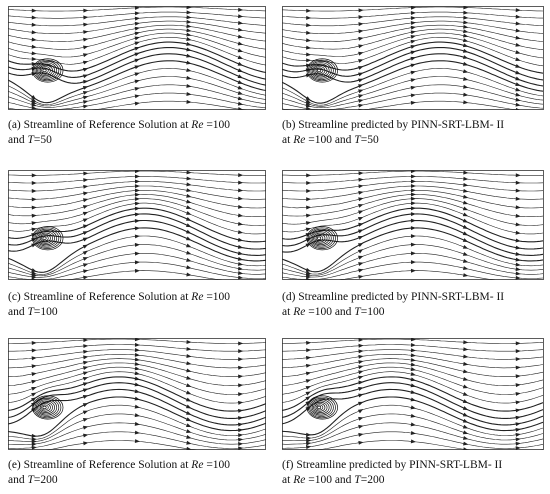 This screenshot has height=494, width=550. Describe the element at coordinates (42, 140) in the screenshot. I see `caption-text: =50` at that location.